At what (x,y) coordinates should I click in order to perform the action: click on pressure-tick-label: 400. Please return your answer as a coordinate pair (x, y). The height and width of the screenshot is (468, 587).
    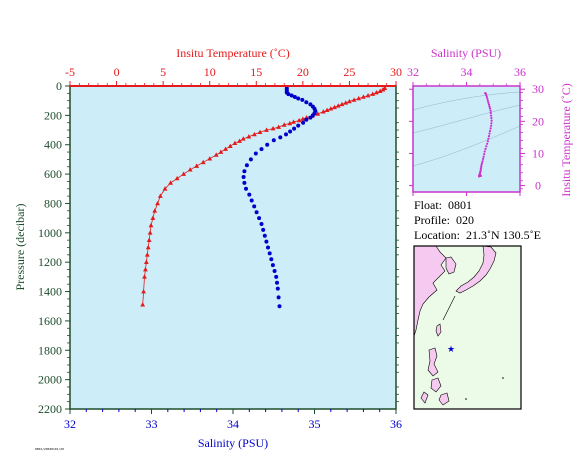
    Looking at the image, I should click on (53, 145).